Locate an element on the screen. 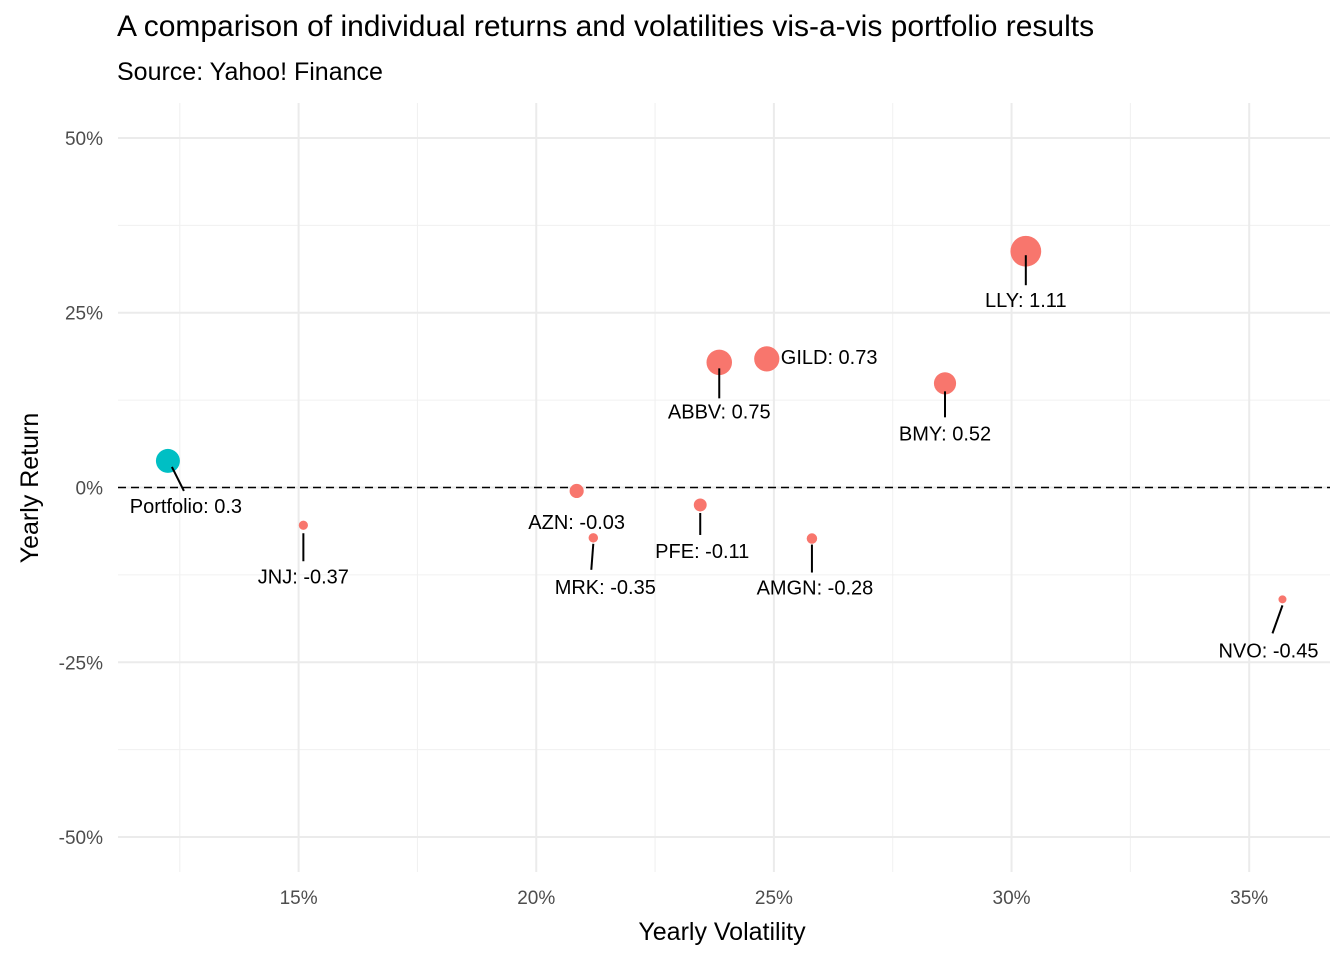 The image size is (1344, 960). point-mrk is located at coordinates (593, 538).